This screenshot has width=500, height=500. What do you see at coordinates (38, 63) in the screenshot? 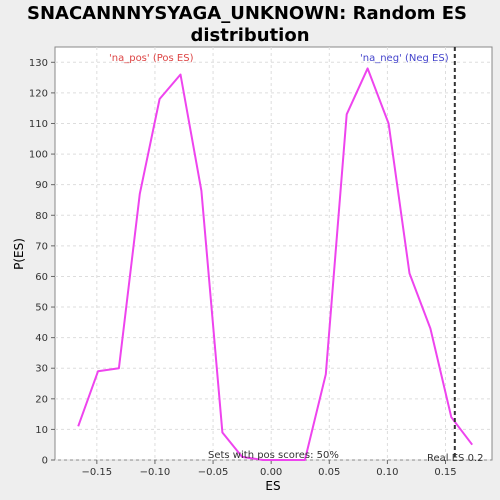
I see `y-tick-label: 130` at bounding box center [38, 63].